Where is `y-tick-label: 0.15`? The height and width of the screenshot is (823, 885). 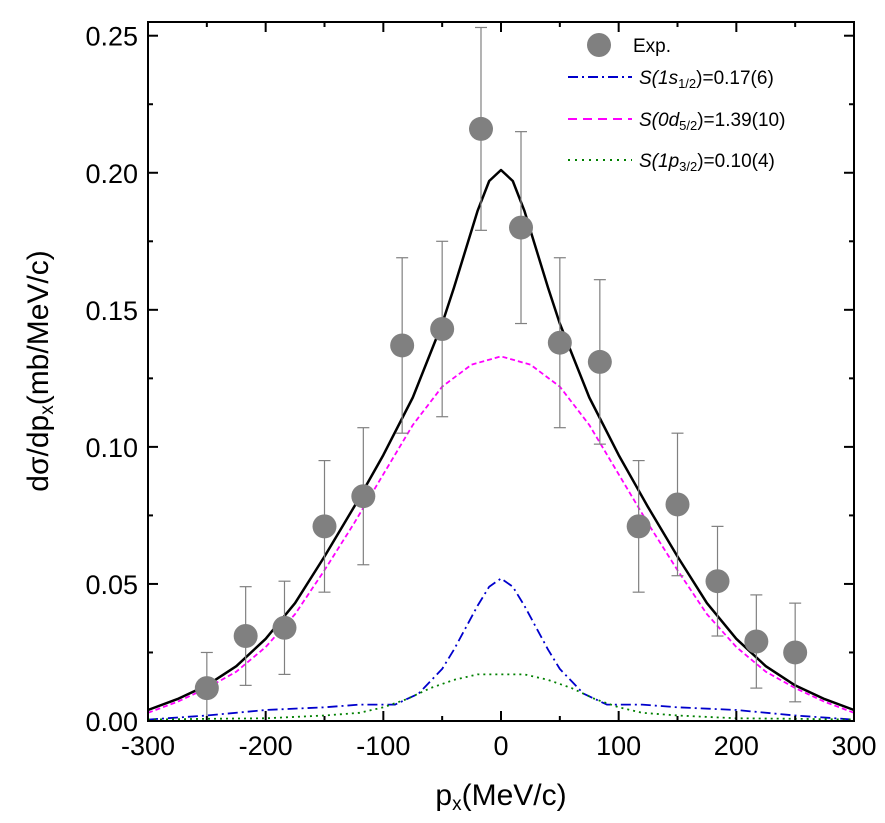 y-tick-label: 0.15 is located at coordinates (111, 311).